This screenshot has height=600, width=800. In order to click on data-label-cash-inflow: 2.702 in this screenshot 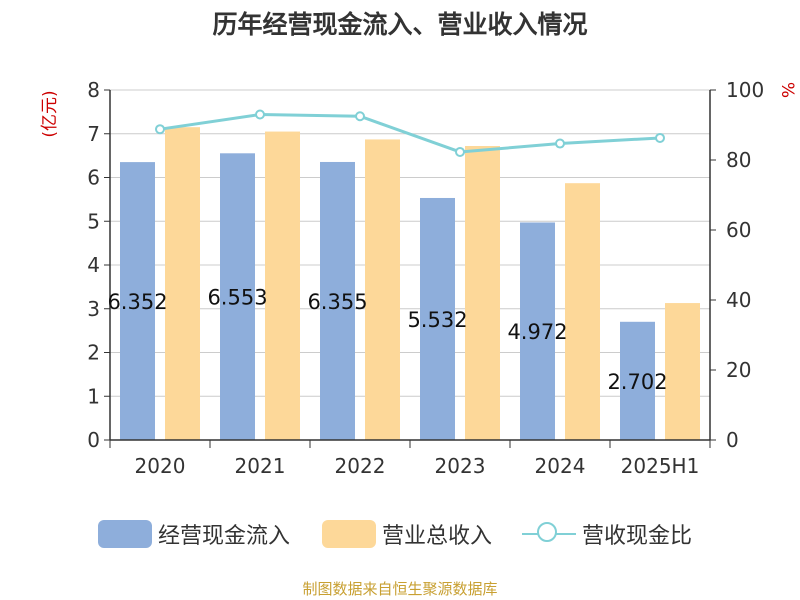, I will do `click(637, 382)`.